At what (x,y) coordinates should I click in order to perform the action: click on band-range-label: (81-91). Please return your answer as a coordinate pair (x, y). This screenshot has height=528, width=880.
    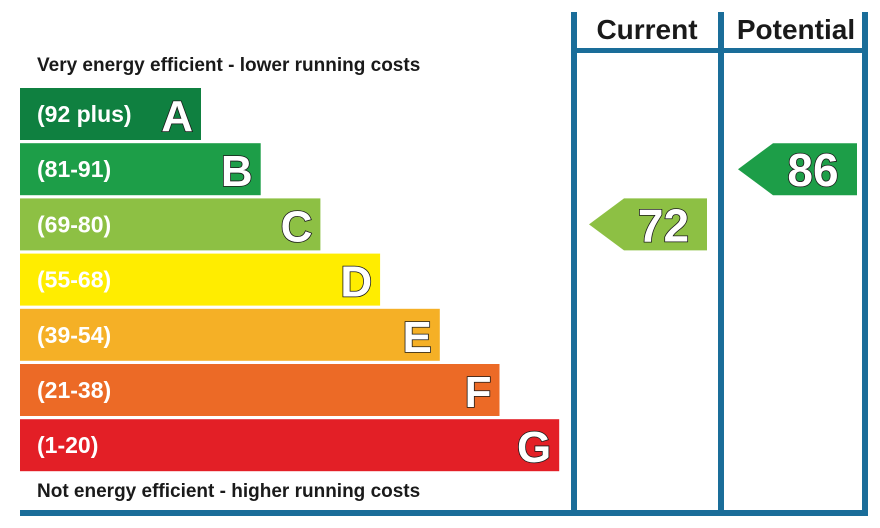
    Looking at the image, I should click on (74, 169).